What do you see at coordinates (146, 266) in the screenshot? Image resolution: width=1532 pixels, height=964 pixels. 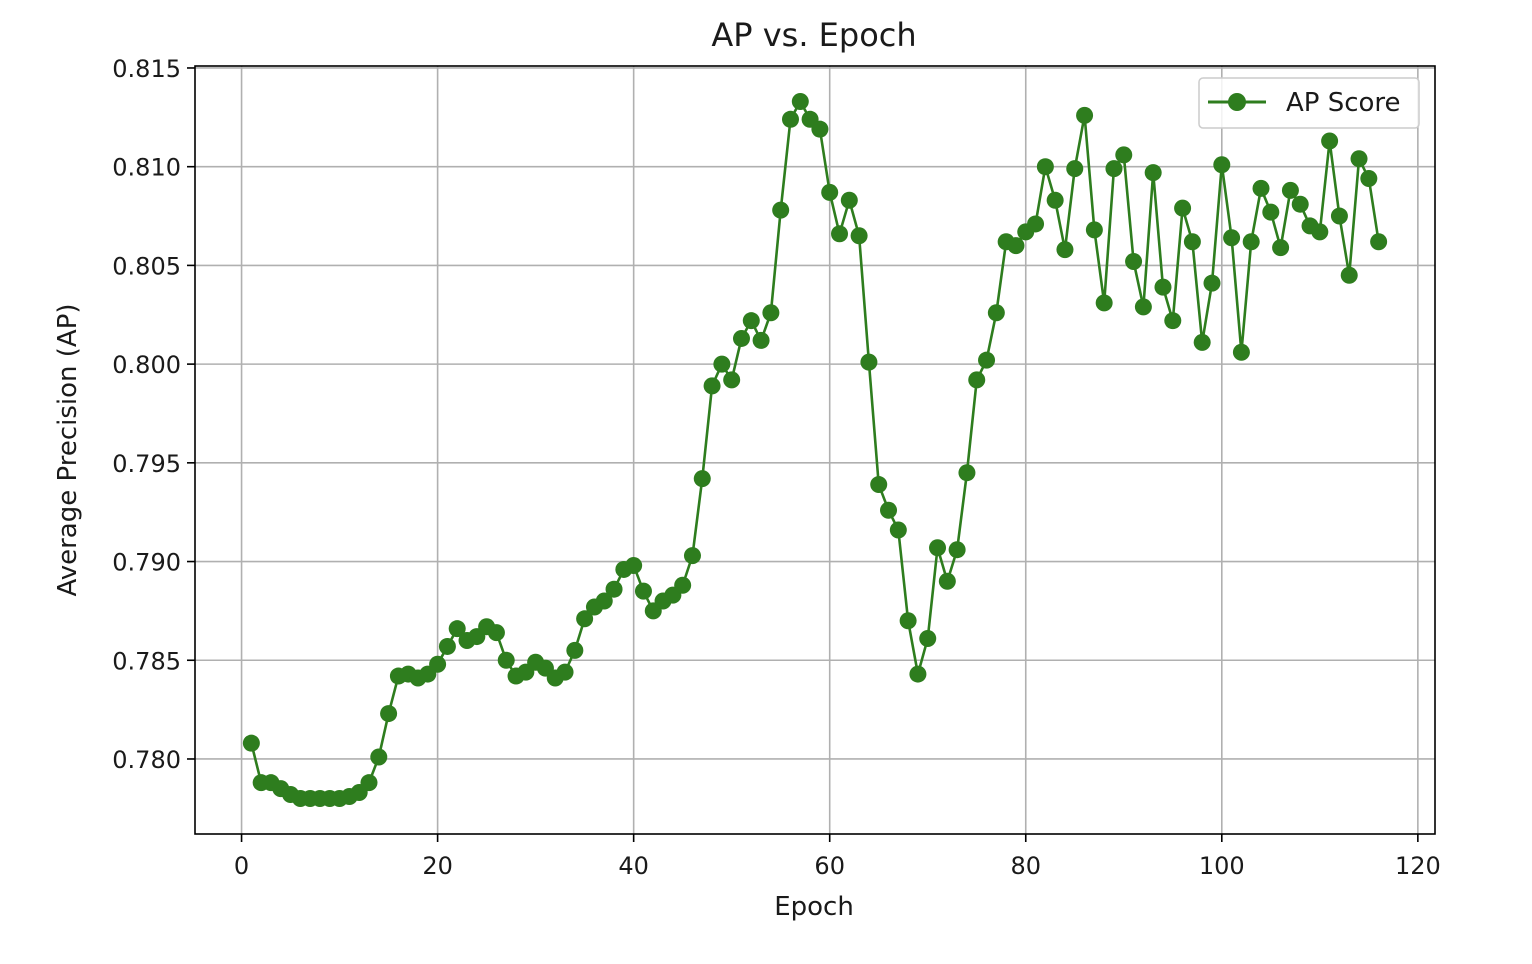 I see `y-tick-label: 0.805` at bounding box center [146, 266].